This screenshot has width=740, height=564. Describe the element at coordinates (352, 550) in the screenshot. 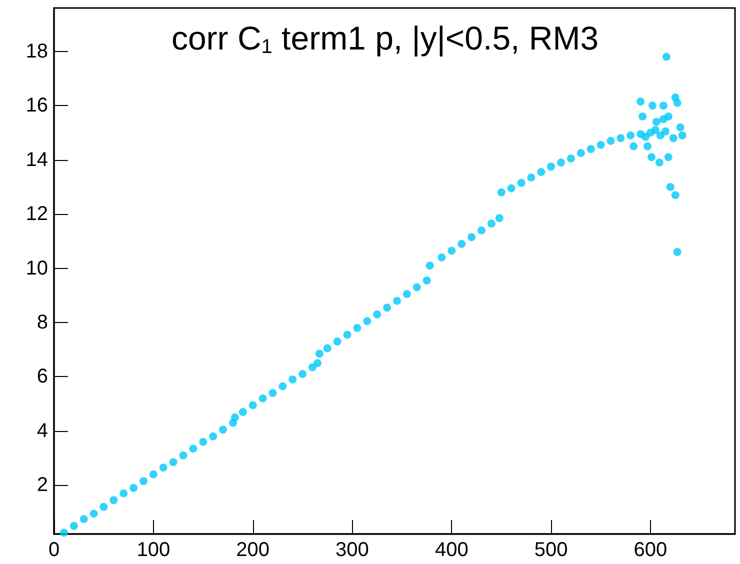

I see `x-tick-label: 300` at that location.